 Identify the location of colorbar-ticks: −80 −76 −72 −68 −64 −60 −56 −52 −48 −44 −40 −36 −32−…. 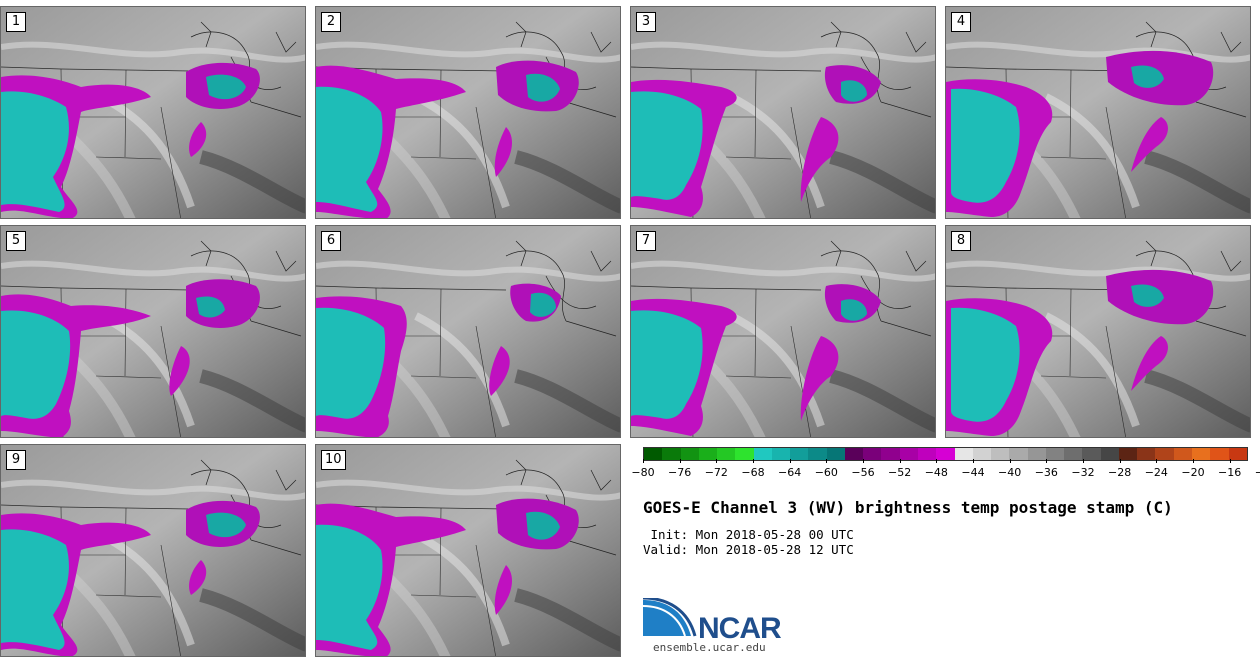
(945, 470).